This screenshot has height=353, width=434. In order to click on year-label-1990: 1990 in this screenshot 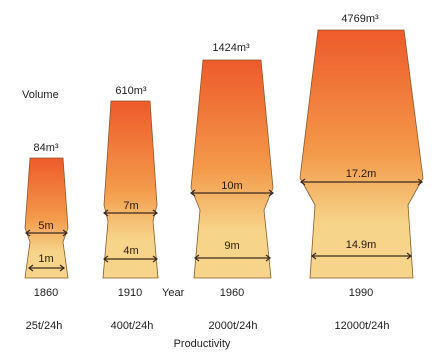, I will do `click(361, 293)`.